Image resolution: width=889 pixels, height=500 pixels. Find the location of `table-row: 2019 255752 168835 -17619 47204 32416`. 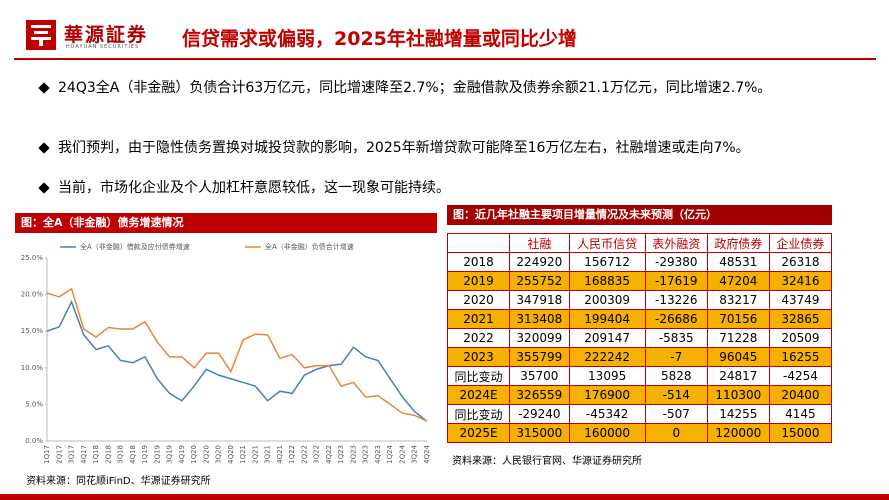

table-row: 2019 255752 168835 -17619 47204 32416 is located at coordinates (639, 281).